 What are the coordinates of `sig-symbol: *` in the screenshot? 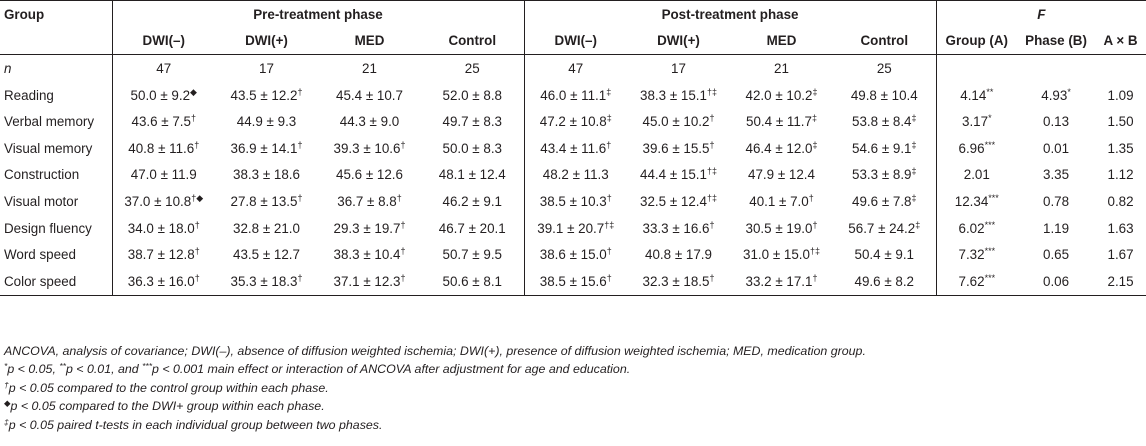 It's located at (6, 366).